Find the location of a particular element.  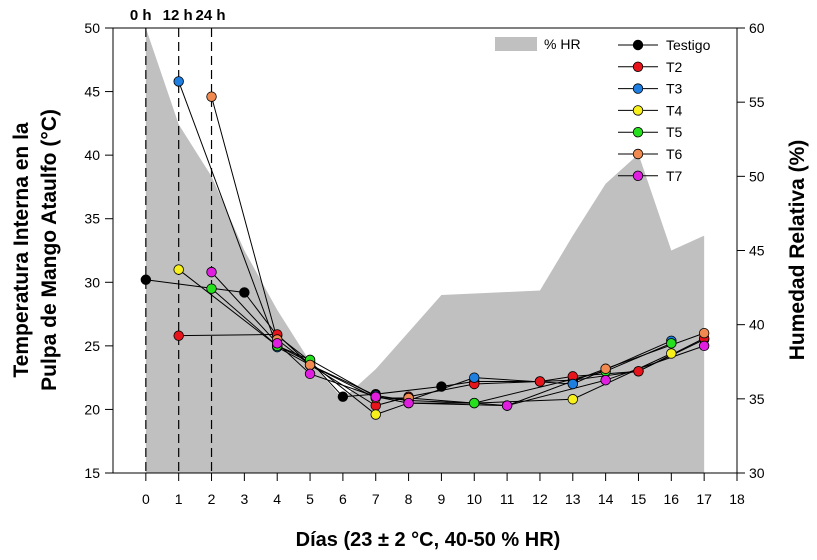

x-tick-label-13: 13 is located at coordinates (573, 499).